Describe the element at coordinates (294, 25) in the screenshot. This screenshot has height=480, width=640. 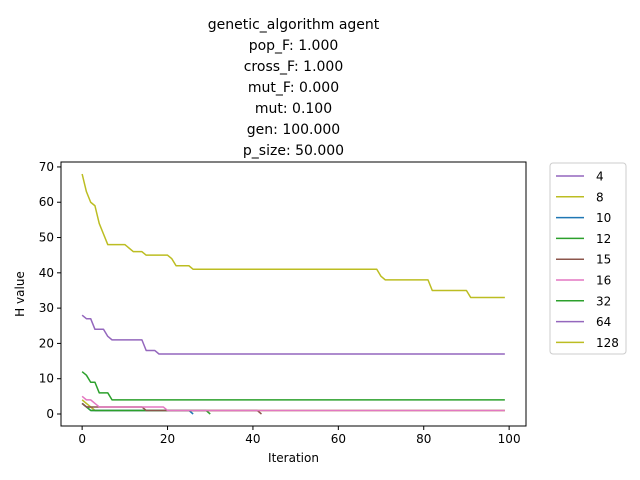
I see `title-line: genetic_algorithm agent` at that location.